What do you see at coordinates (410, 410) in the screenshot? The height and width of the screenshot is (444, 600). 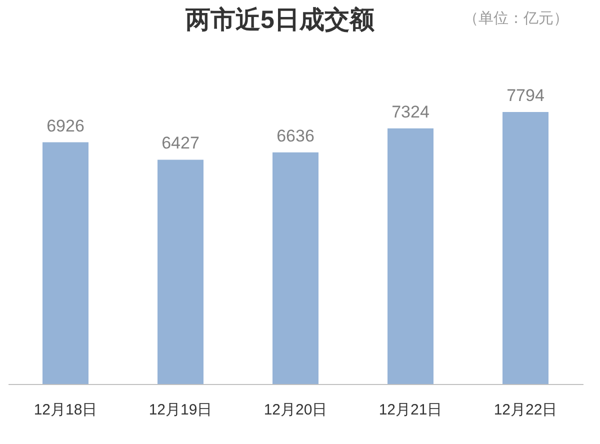 I see `x-tick-label: 12月21日` at bounding box center [410, 410].